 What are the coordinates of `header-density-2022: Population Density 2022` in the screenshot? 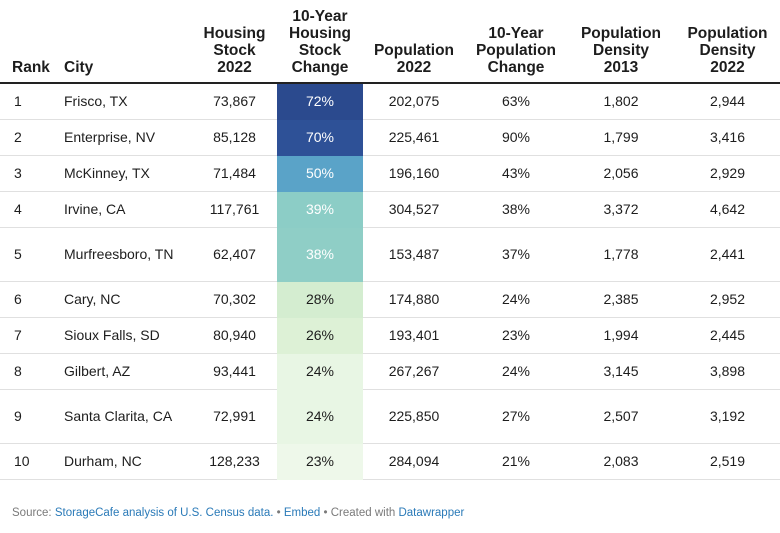 It's located at (727, 50).